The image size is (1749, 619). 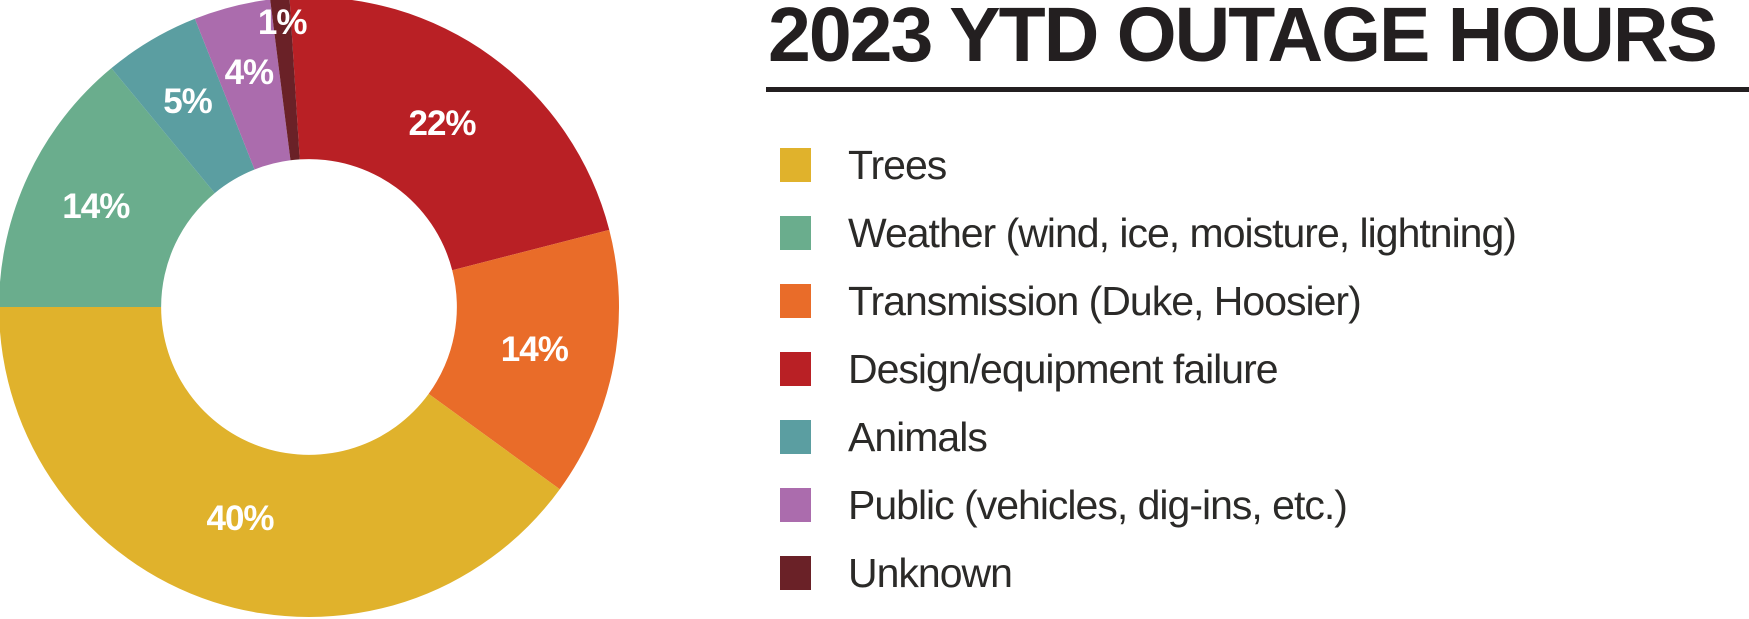 What do you see at coordinates (795, 165) in the screenshot?
I see `legend-swatch-trees` at bounding box center [795, 165].